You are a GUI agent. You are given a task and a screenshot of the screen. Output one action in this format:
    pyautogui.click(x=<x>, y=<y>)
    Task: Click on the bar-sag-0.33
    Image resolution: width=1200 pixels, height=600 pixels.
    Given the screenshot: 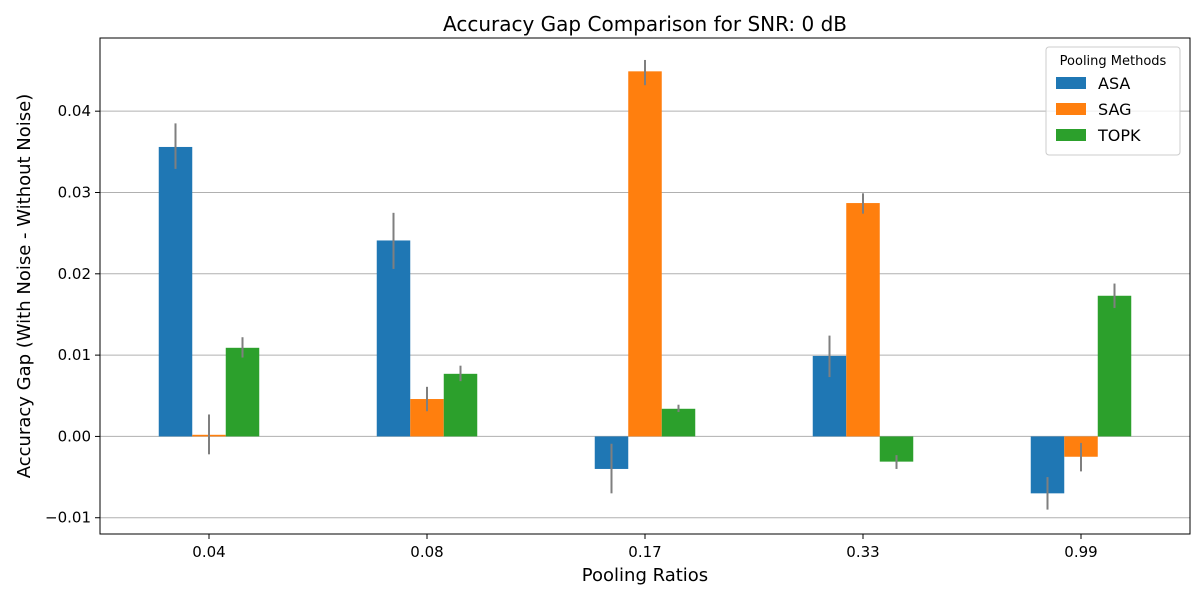 What is the action you would take?
    pyautogui.click(x=863, y=320)
    